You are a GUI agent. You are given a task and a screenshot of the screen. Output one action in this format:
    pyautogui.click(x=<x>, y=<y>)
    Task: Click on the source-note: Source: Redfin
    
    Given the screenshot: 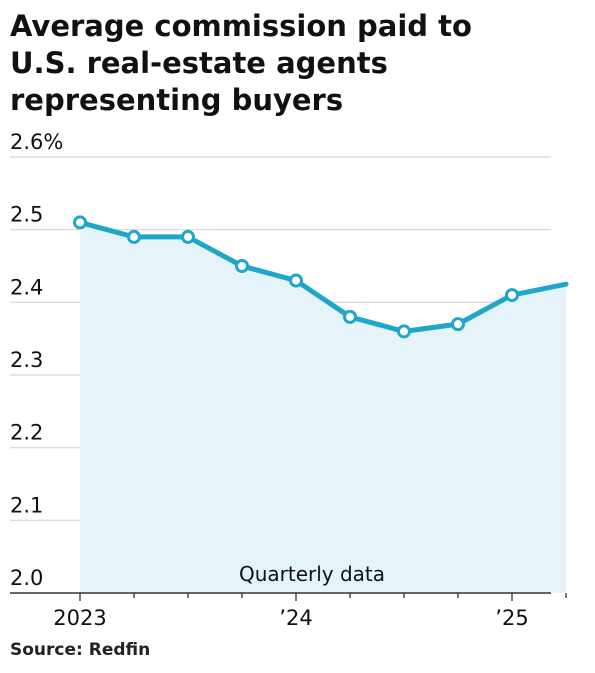 What is the action you would take?
    pyautogui.click(x=80, y=650)
    